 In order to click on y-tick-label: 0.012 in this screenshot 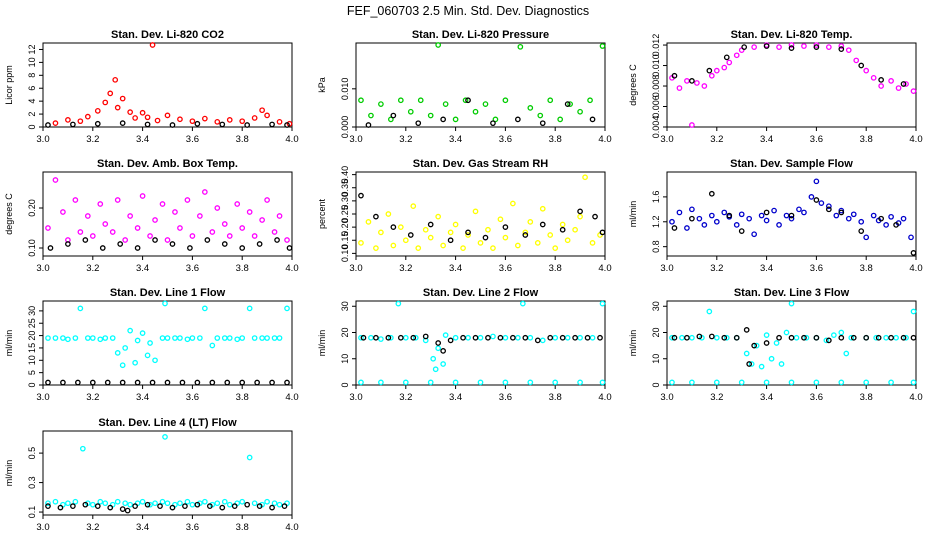, I will do `click(656, 45)`.